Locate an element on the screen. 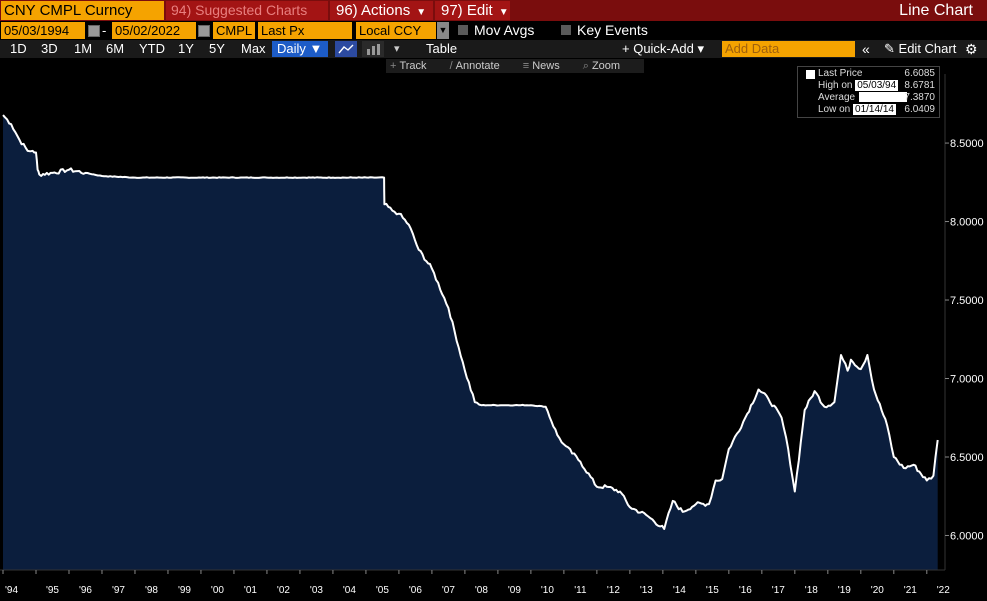 This screenshot has width=987, height=601. x-tick-label: '13 is located at coordinates (646, 590).